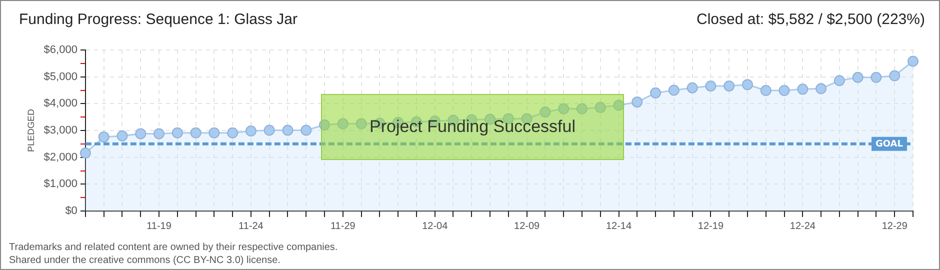 This screenshot has height=270, width=940. I want to click on chart-title: Funding Progress: Sequence 1: Glass Jar, so click(158, 19).